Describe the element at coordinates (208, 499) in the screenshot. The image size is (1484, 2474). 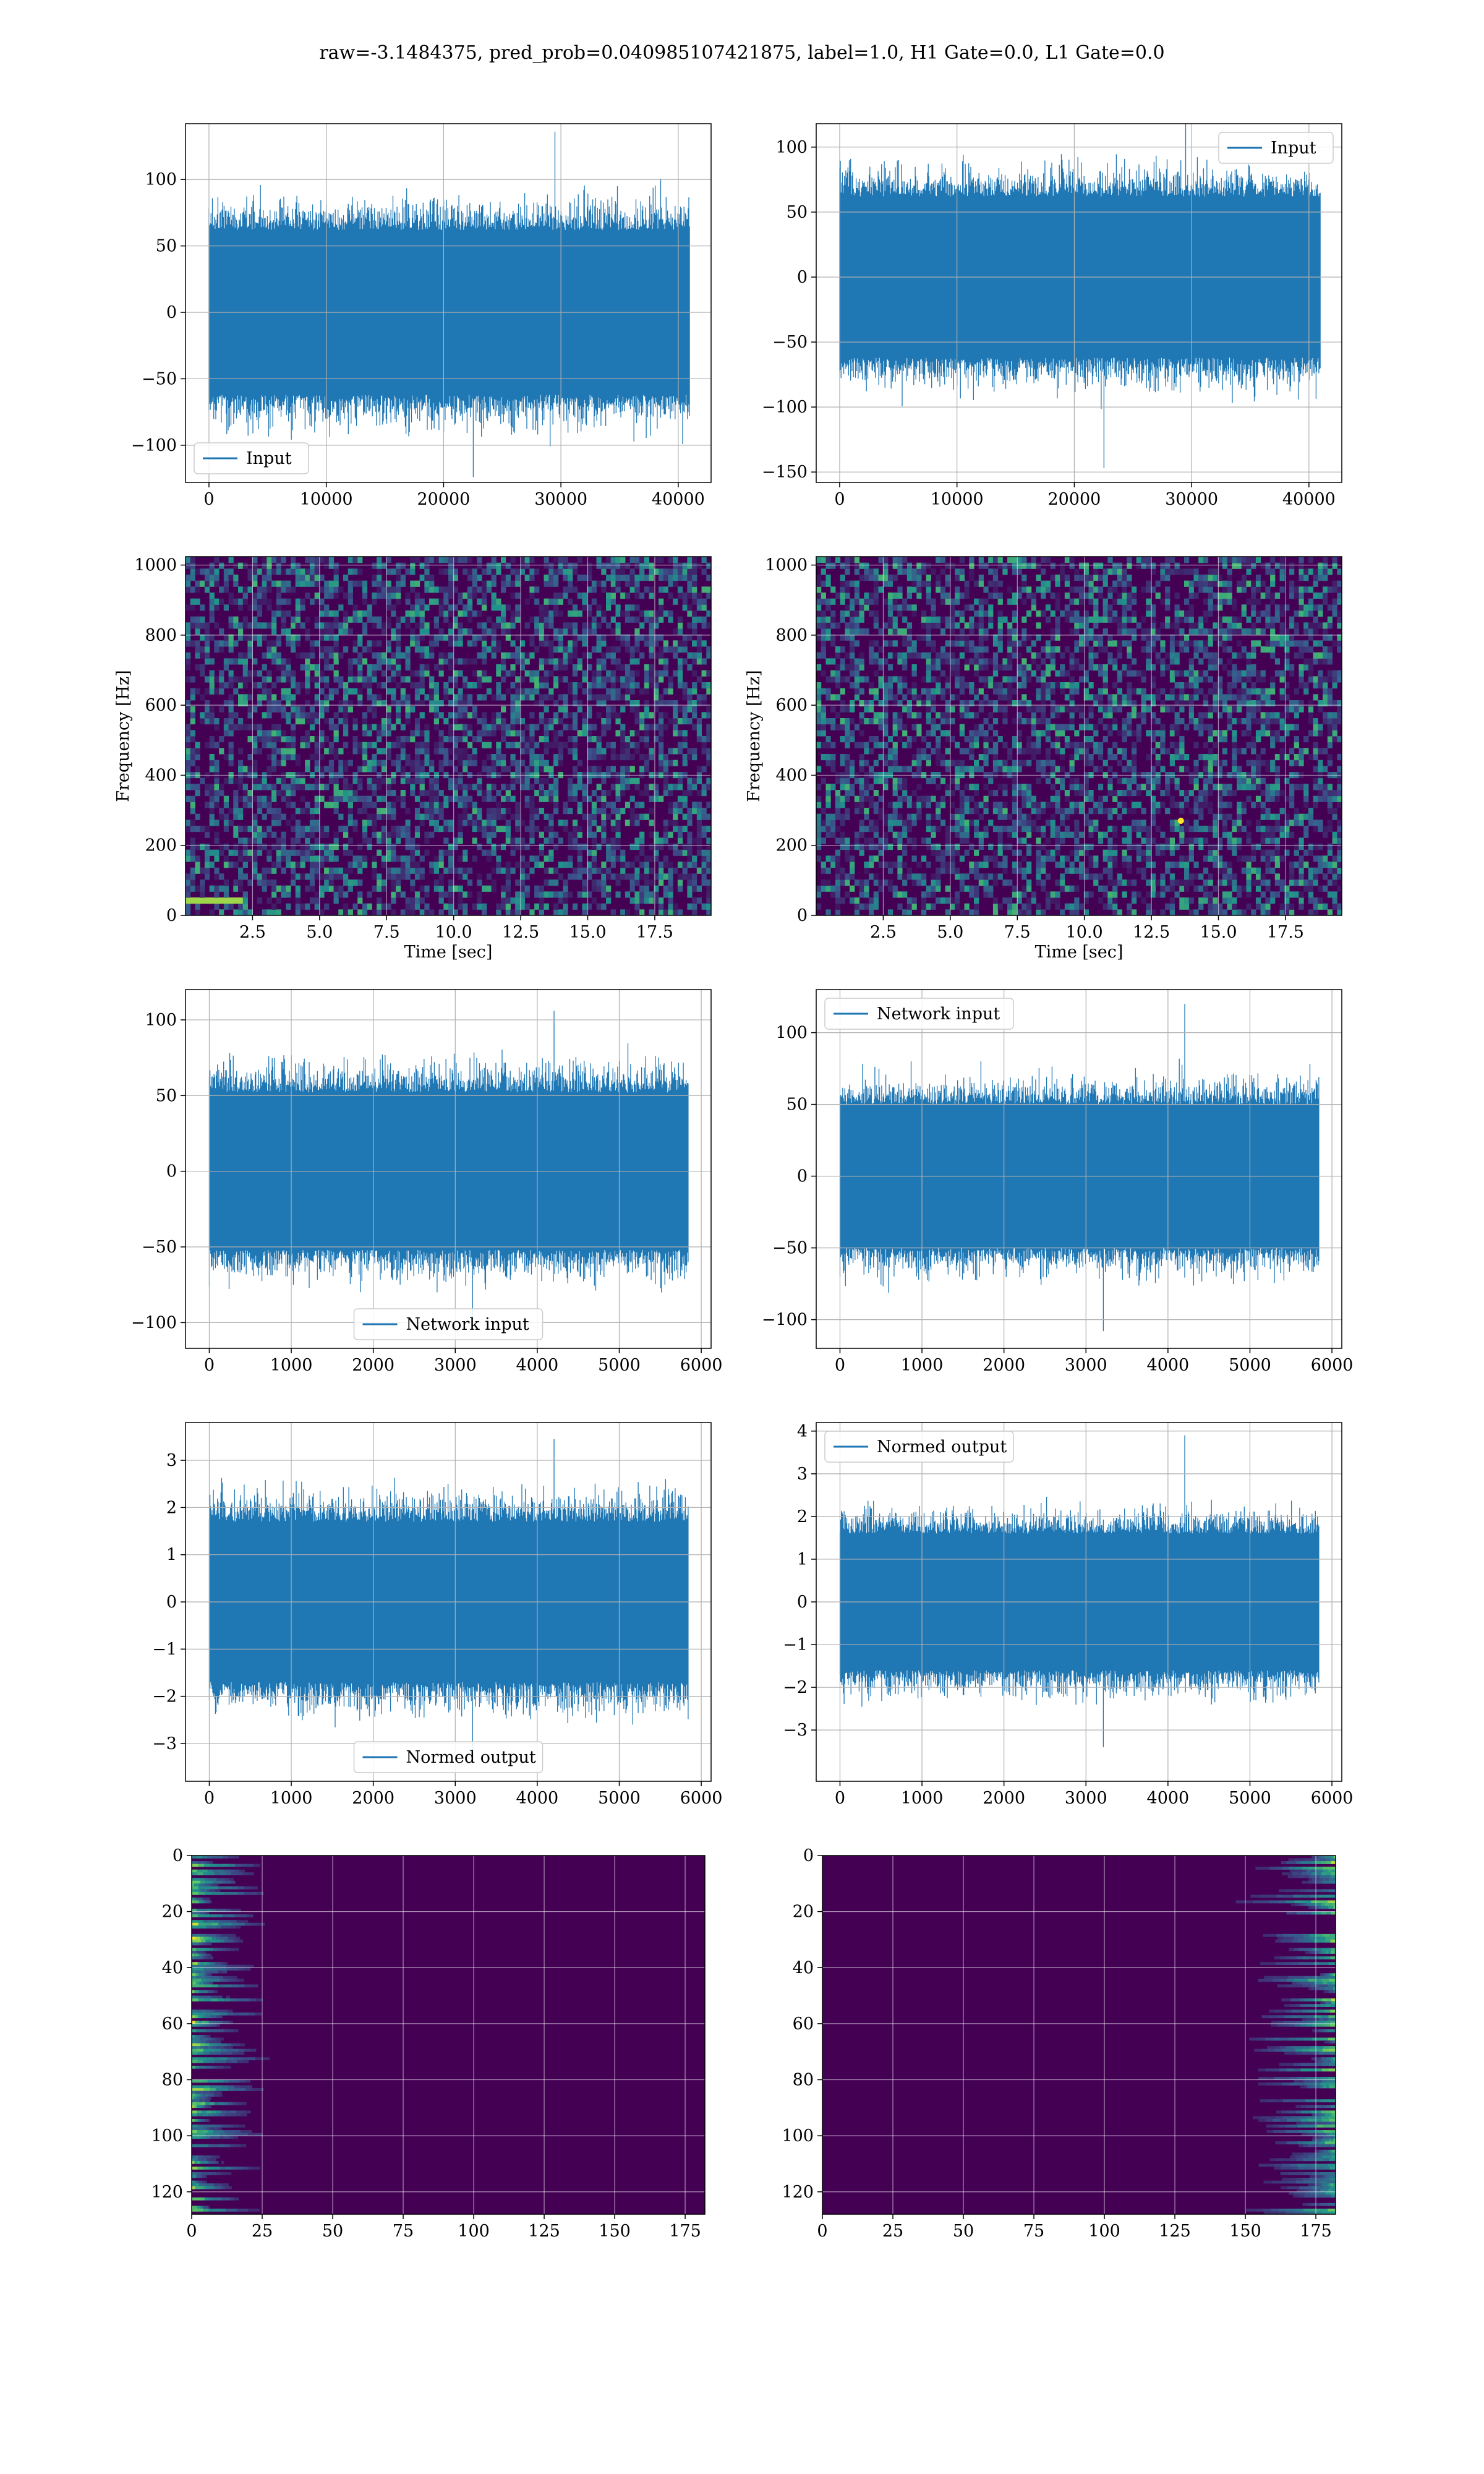
I see `x-tick-label: 0` at that location.